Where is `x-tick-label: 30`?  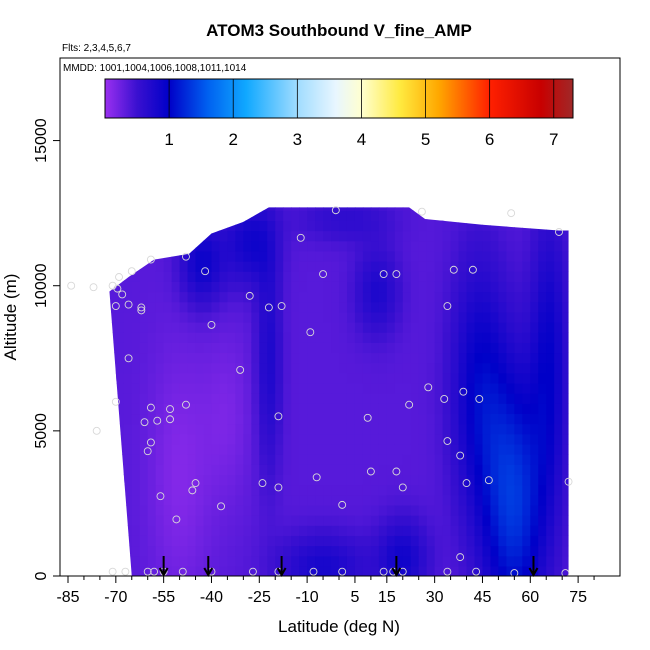 x-tick-label: 30 is located at coordinates (435, 597).